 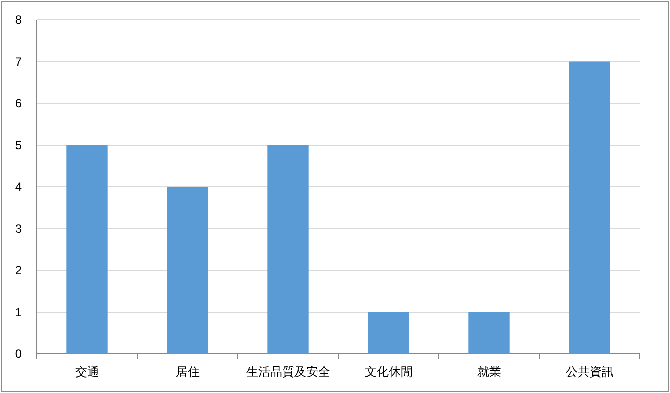 I want to click on x-tick-label: 文化休閒, so click(x=388, y=372).